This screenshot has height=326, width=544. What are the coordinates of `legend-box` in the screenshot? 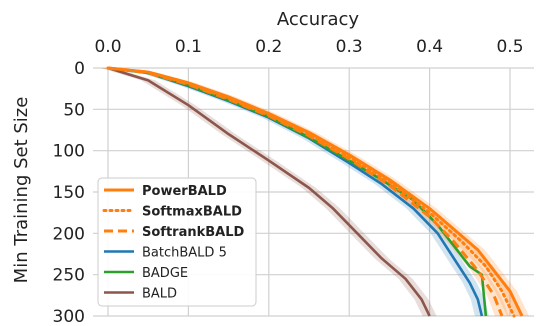 It's located at (177, 242).